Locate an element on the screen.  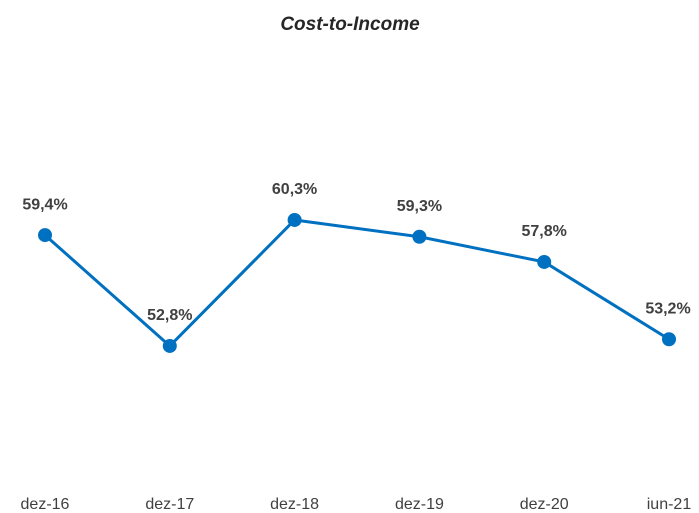
value-label: 52,8% is located at coordinates (169, 315).